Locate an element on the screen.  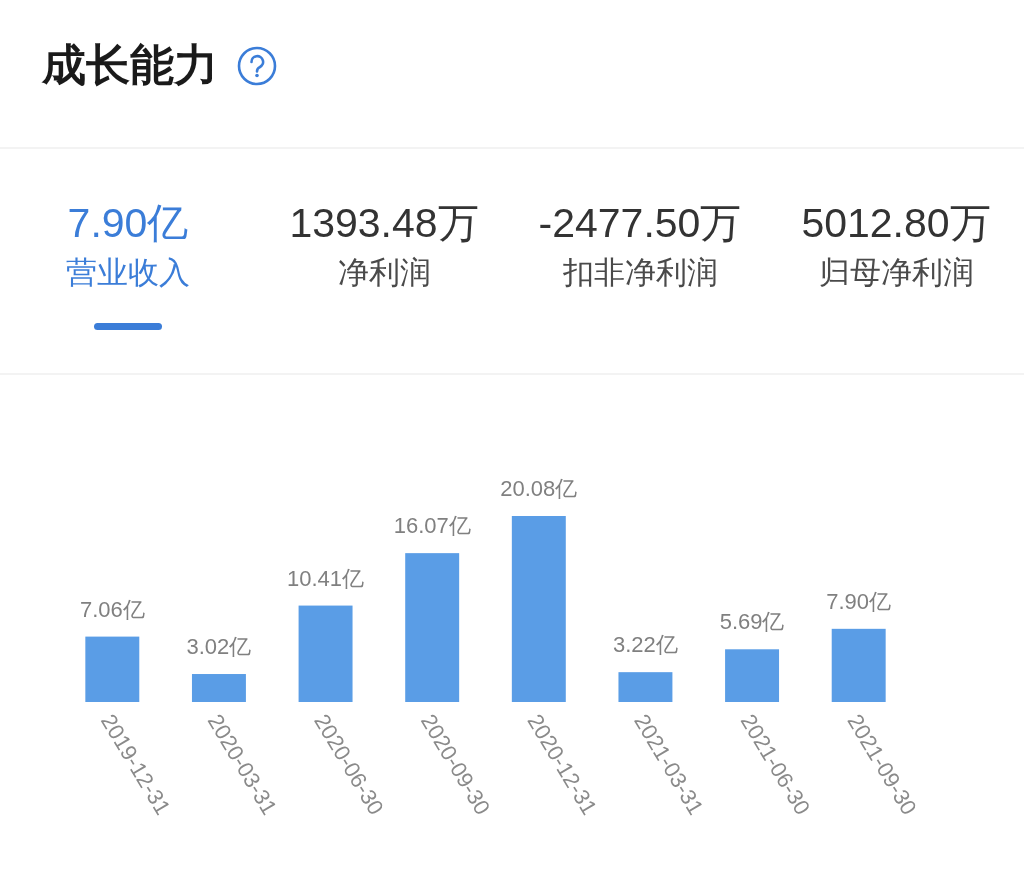
text: 5012.80万 is located at coordinates (896, 223).